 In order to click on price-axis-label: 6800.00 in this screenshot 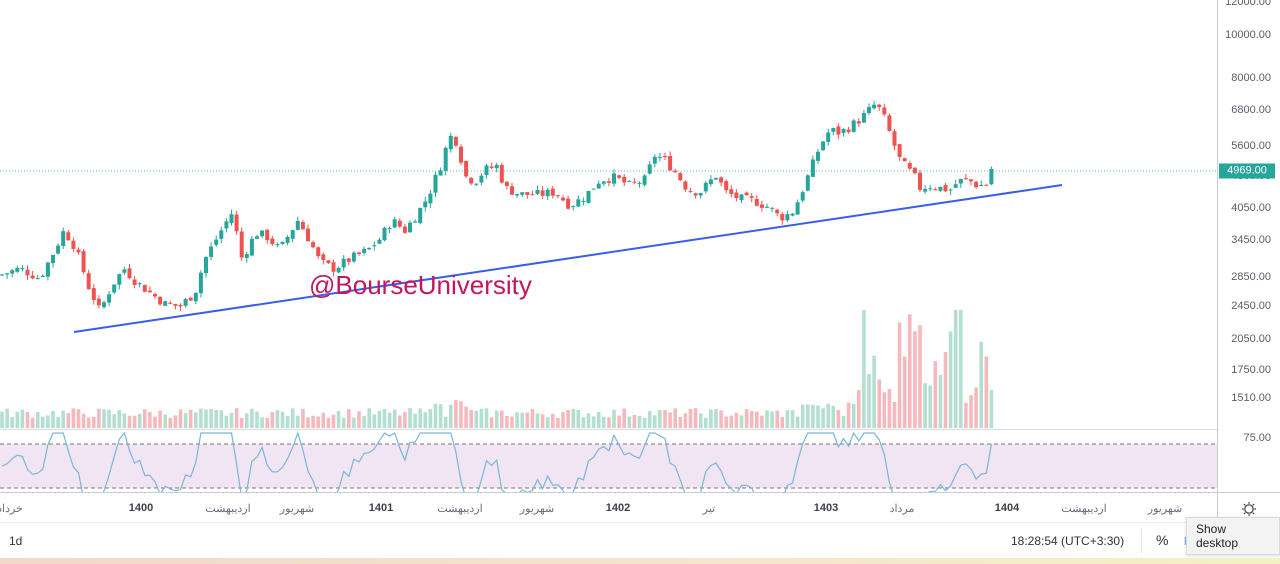, I will do `click(1251, 110)`.